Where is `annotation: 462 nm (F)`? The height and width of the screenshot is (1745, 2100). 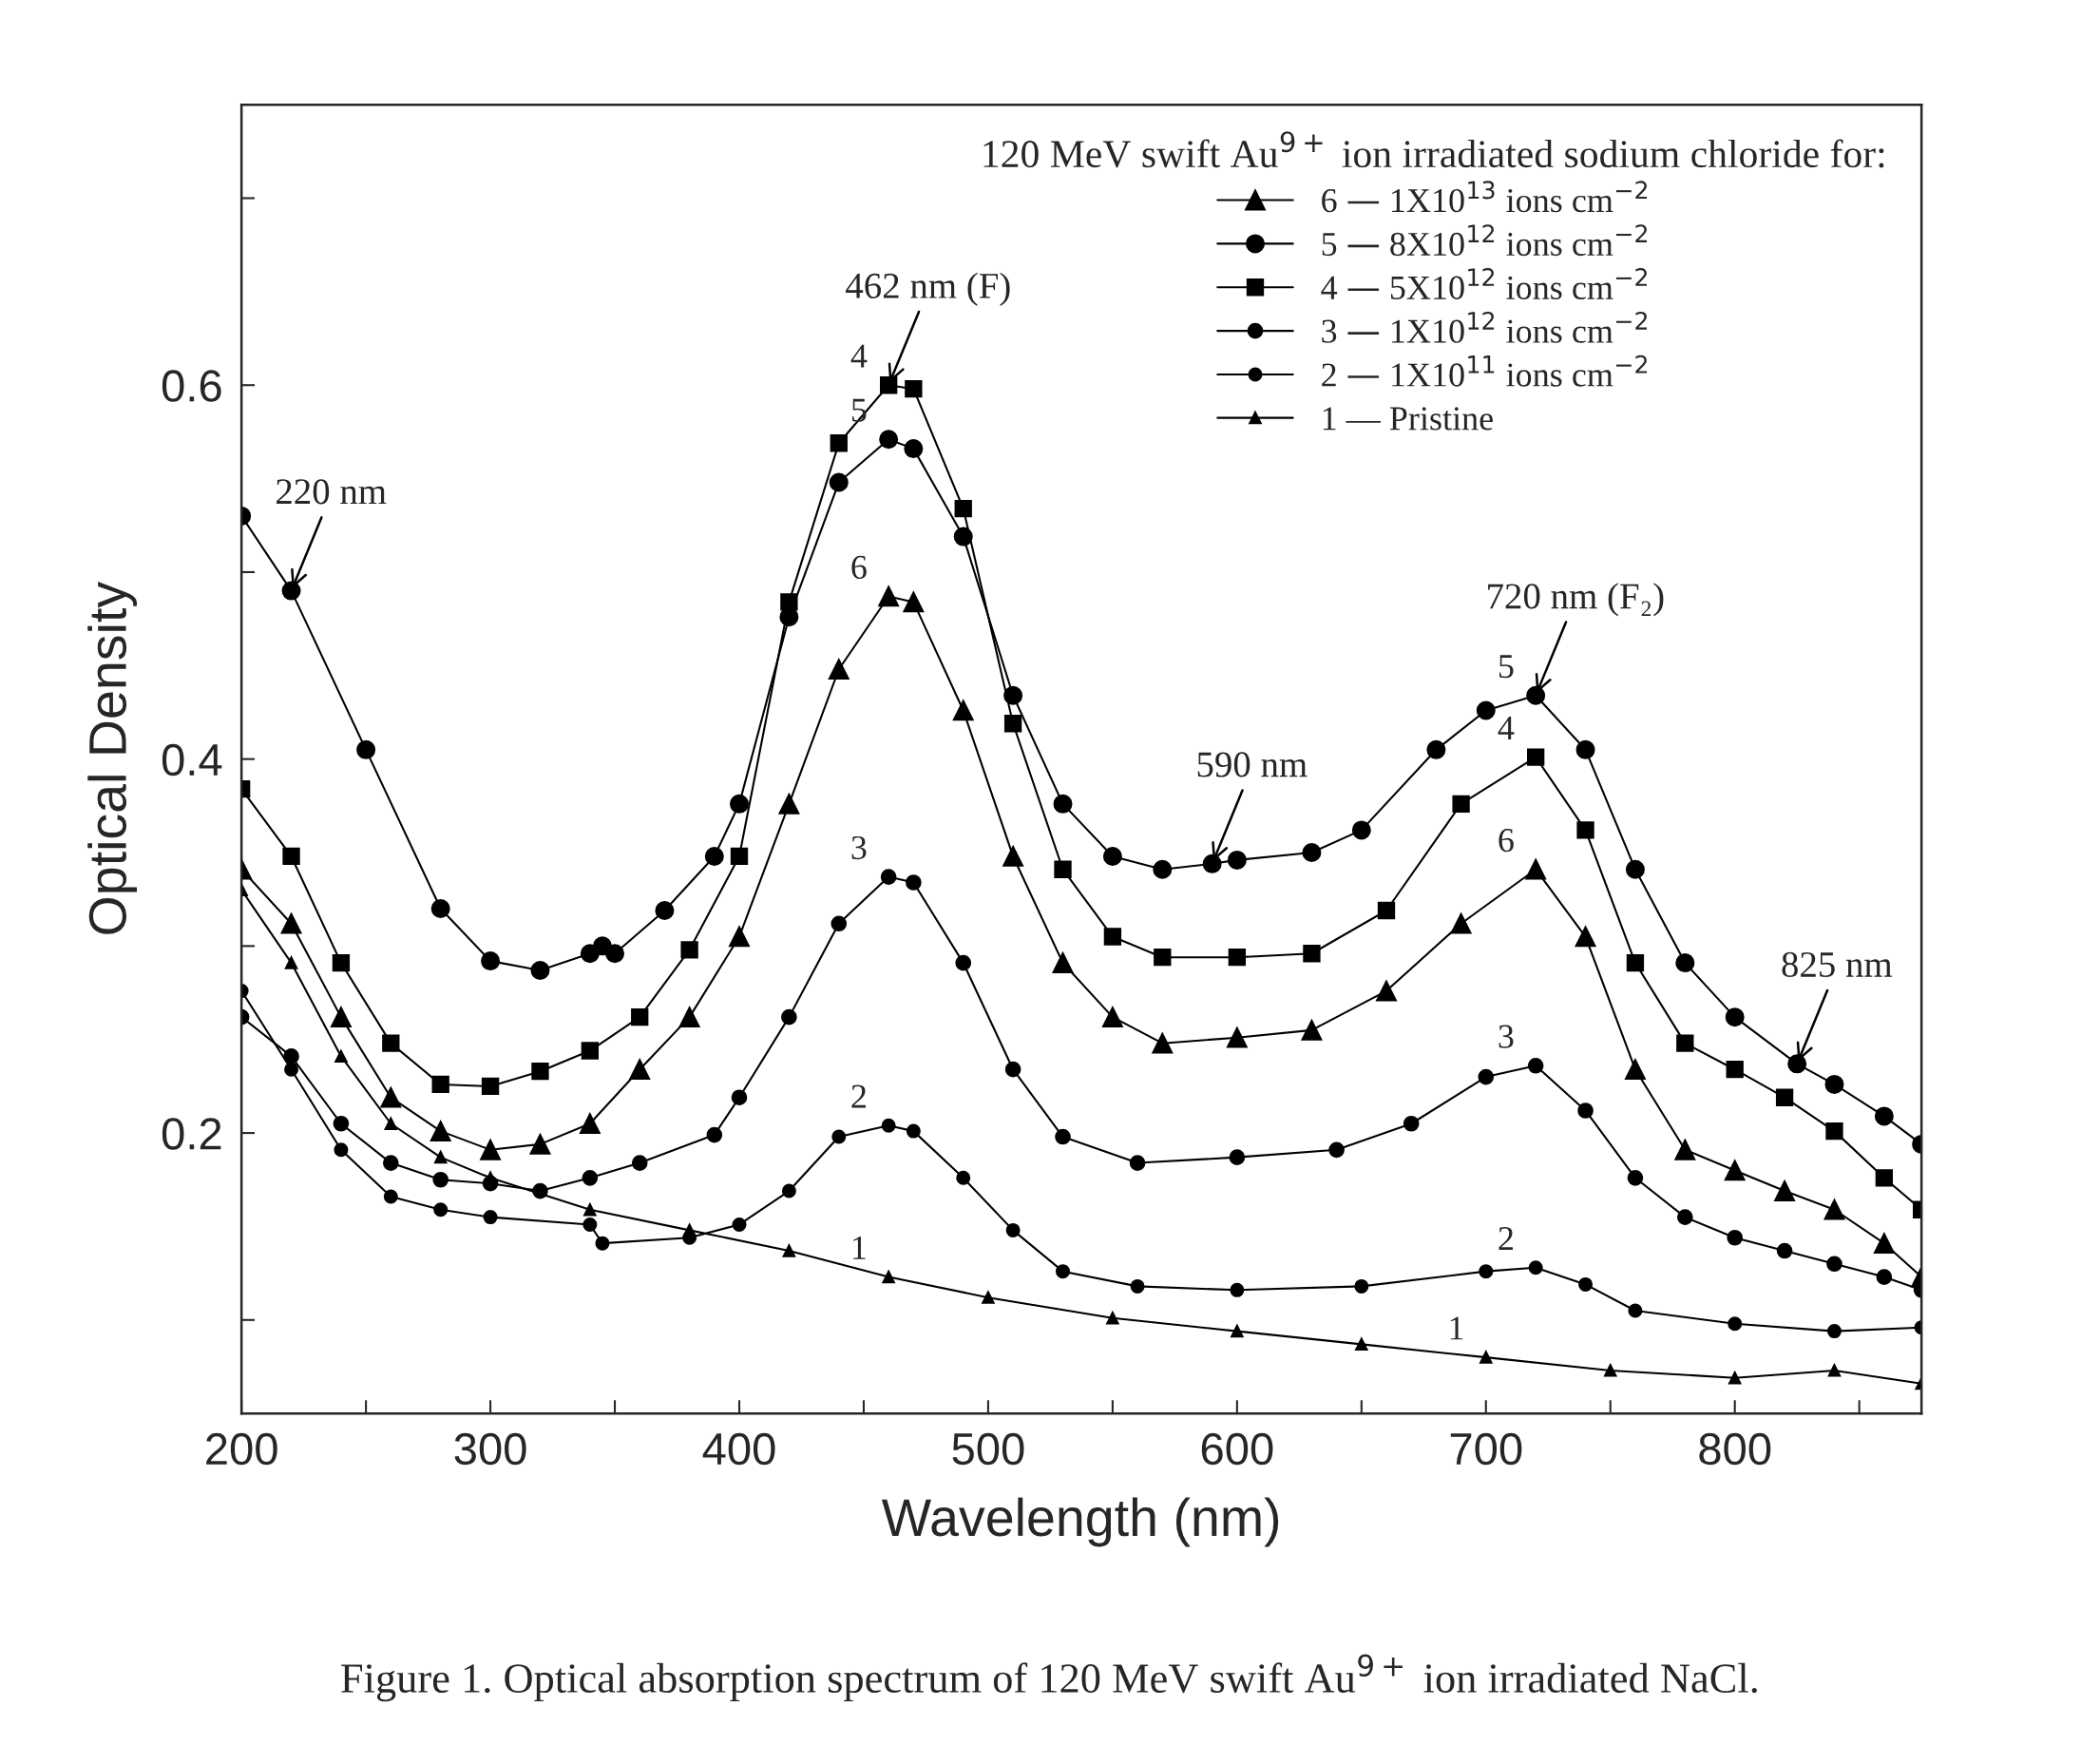
annotation: 462 nm (F) is located at coordinates (928, 289).